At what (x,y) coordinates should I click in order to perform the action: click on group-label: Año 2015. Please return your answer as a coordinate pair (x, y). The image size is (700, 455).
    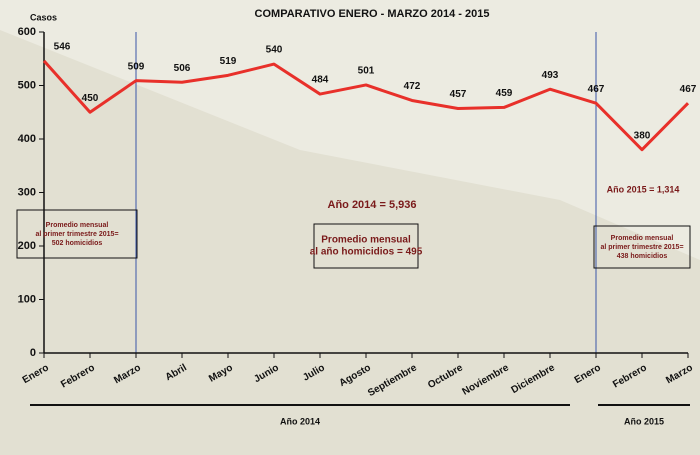
    Looking at the image, I should click on (644, 421).